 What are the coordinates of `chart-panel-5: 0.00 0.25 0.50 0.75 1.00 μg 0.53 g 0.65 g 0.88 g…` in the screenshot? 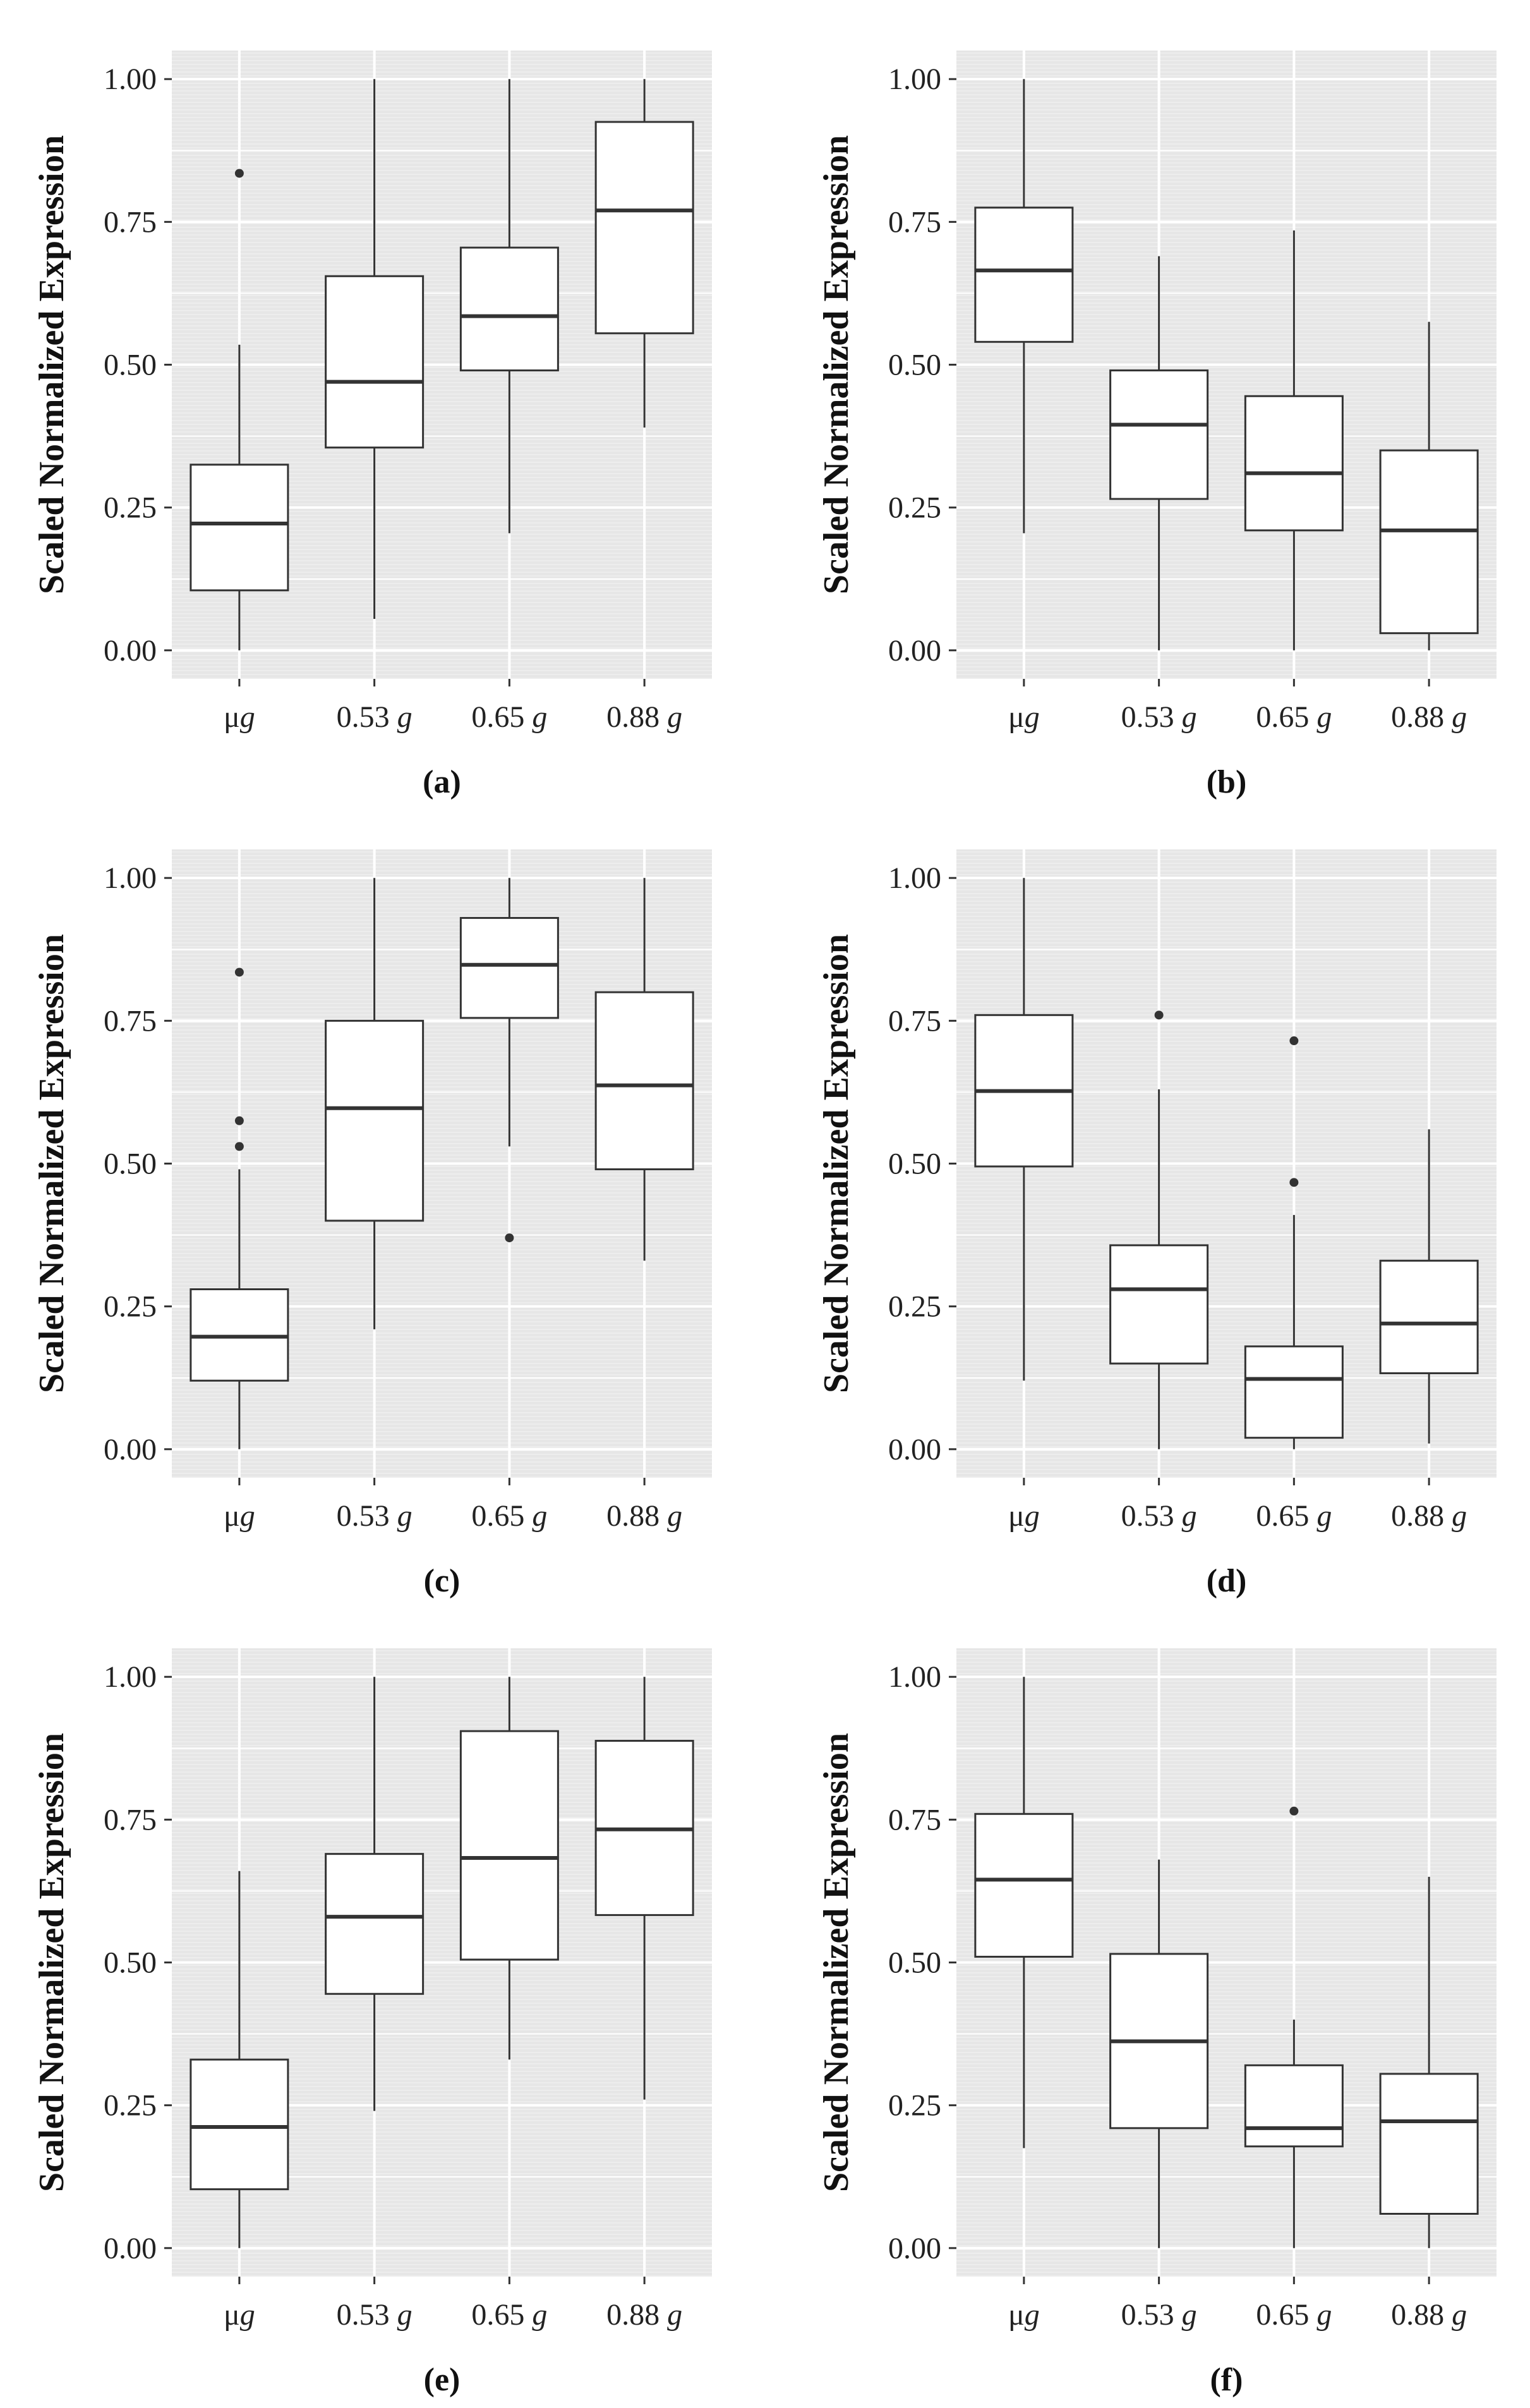 It's located at (372, 2023).